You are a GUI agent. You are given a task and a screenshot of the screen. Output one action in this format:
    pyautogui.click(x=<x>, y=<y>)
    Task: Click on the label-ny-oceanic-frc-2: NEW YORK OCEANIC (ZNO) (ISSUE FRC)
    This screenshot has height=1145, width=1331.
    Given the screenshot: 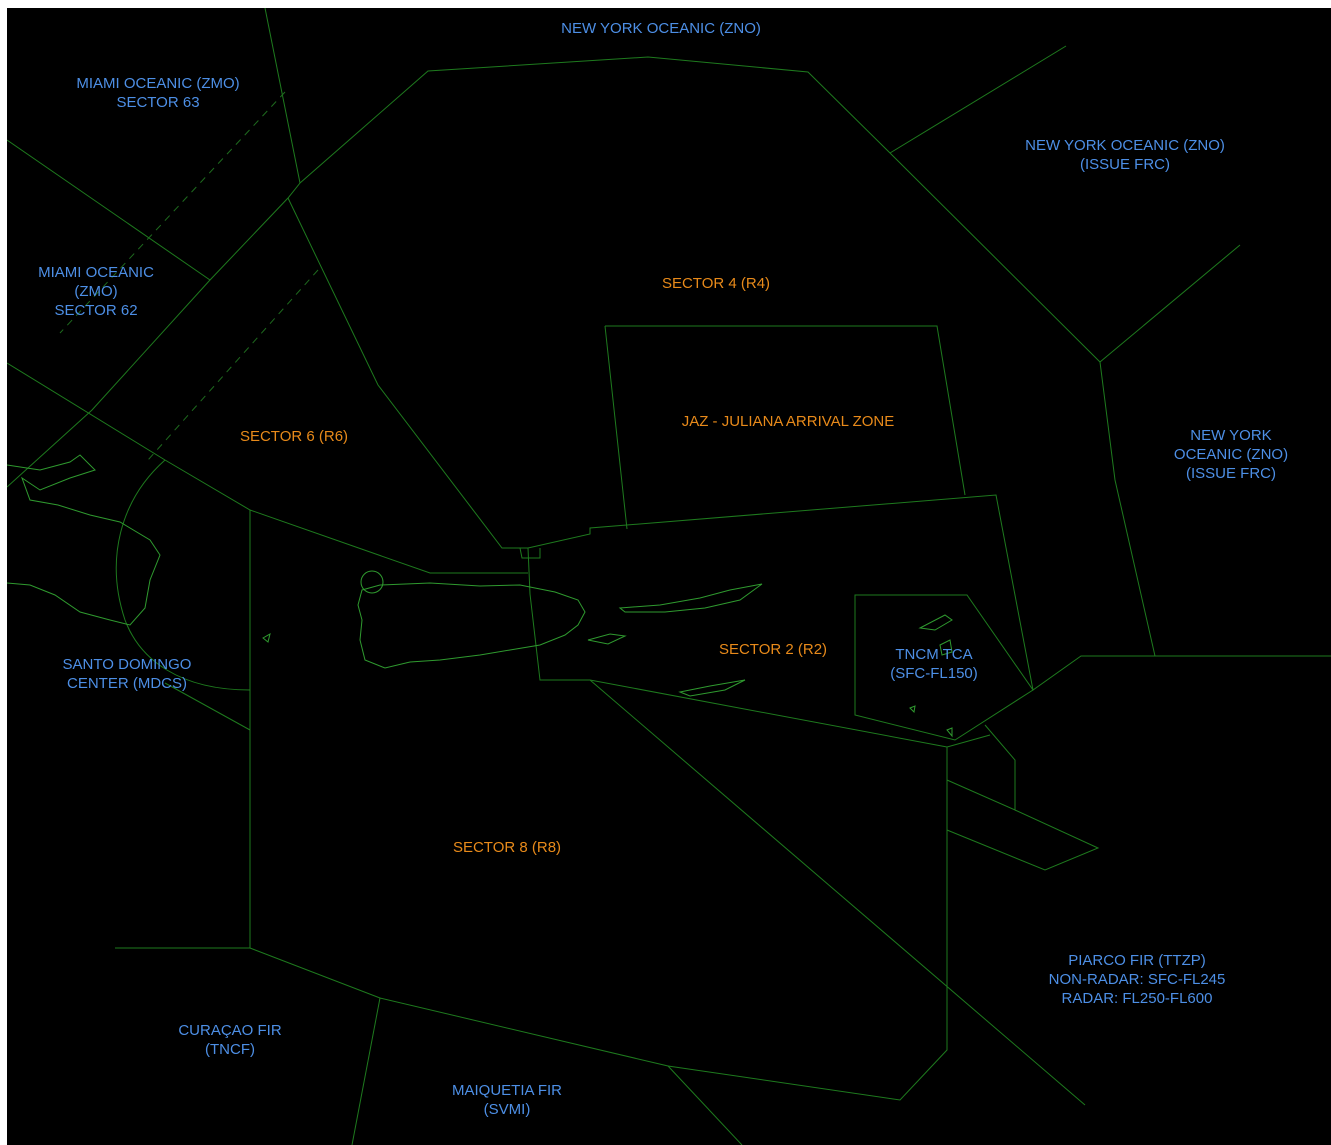 What is the action you would take?
    pyautogui.click(x=1231, y=454)
    